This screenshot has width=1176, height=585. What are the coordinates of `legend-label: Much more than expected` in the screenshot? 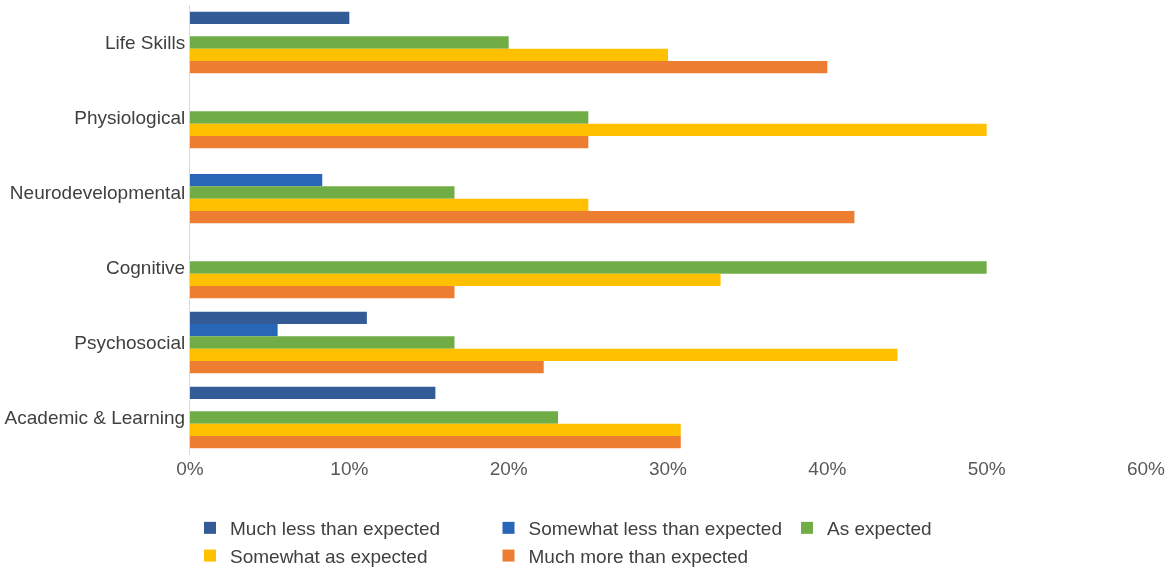 It's located at (638, 556).